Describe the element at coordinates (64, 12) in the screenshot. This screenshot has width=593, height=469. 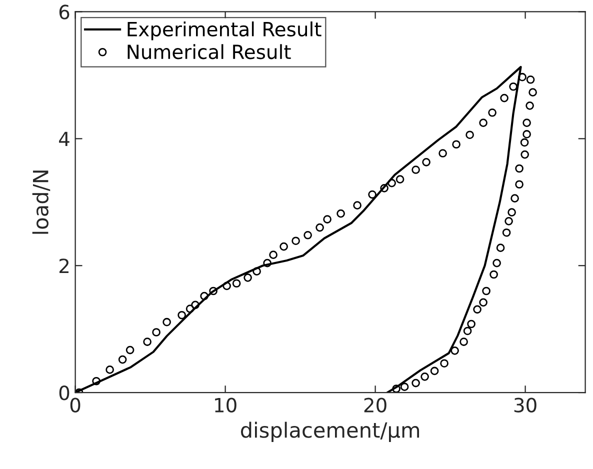
I see `y-tick-label: 6` at that location.